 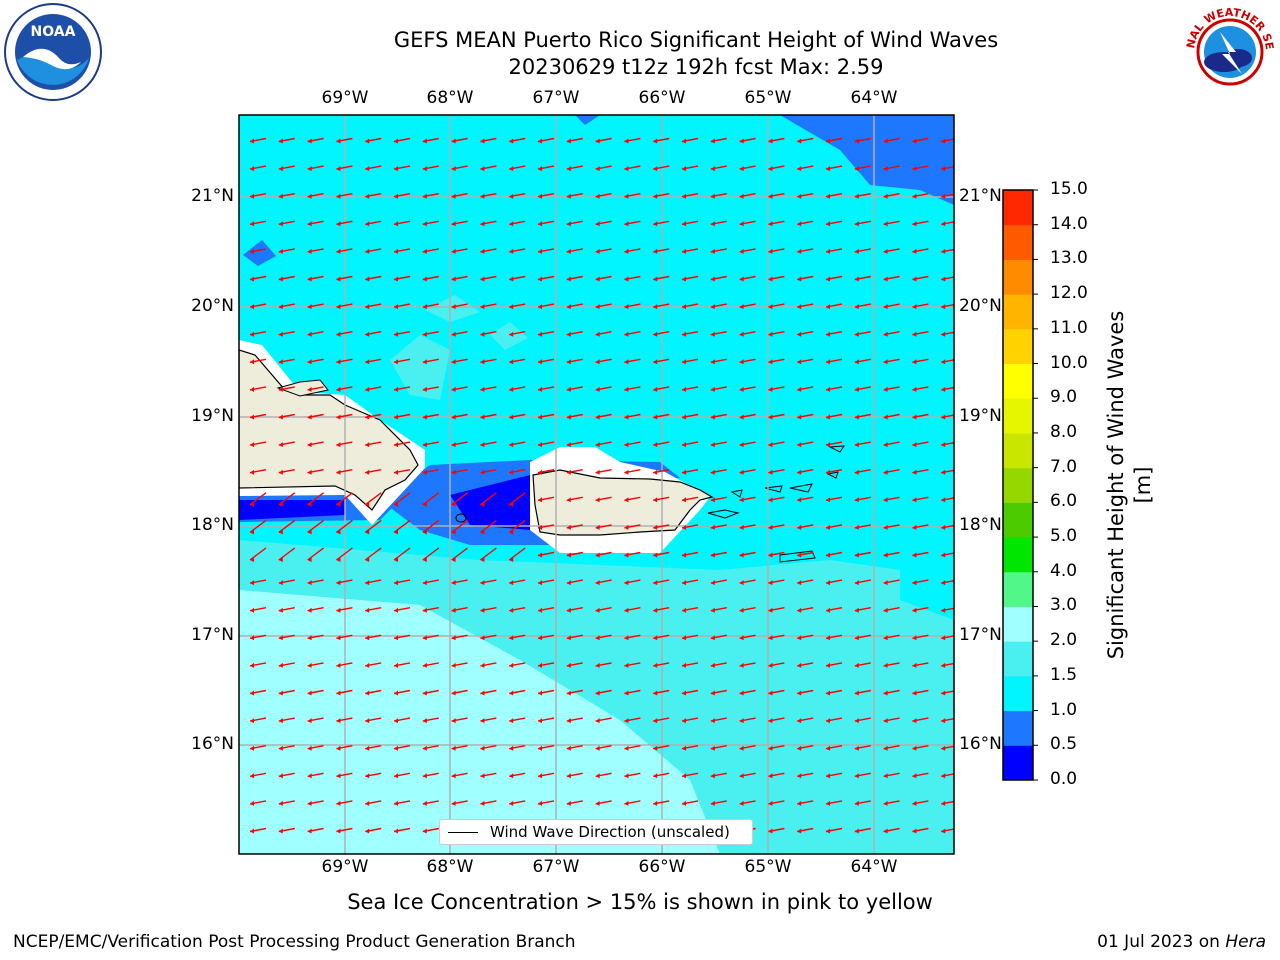 What do you see at coordinates (556, 98) in the screenshot?
I see `lon-top-tick: 67°W` at bounding box center [556, 98].